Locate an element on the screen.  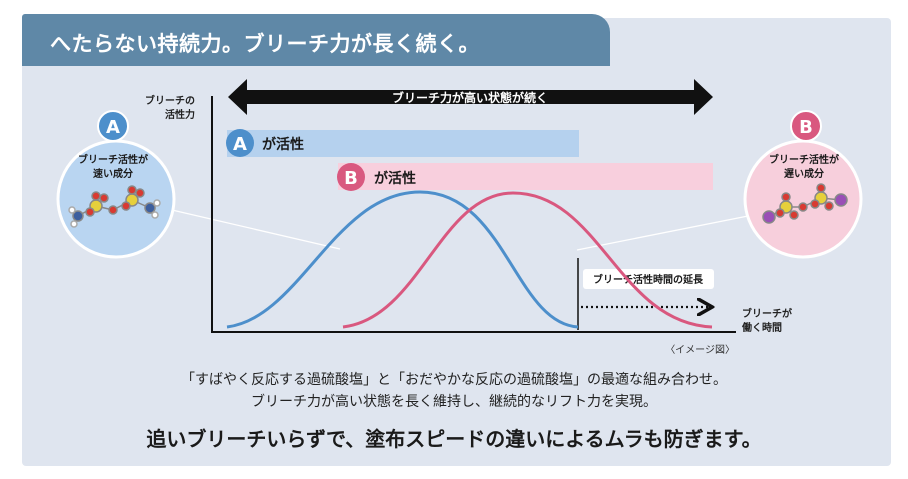
caption-line-1: 「すばやく反応する過硫酸塩」と「おだやかな反応の過硫酸塩」の最適な組み合わせ。 is located at coordinates (454, 380).